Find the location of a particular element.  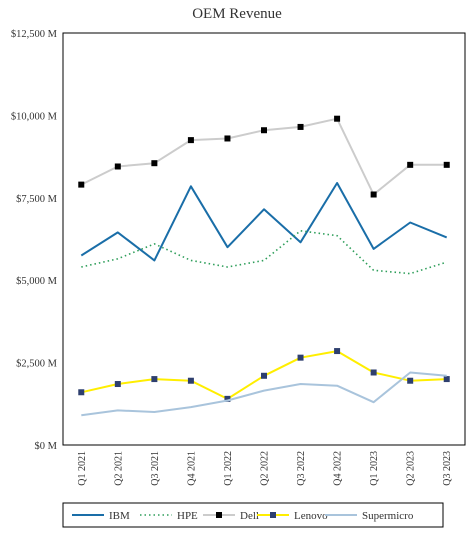

legend-label-lenovo: Lenovo is located at coordinates (311, 516).